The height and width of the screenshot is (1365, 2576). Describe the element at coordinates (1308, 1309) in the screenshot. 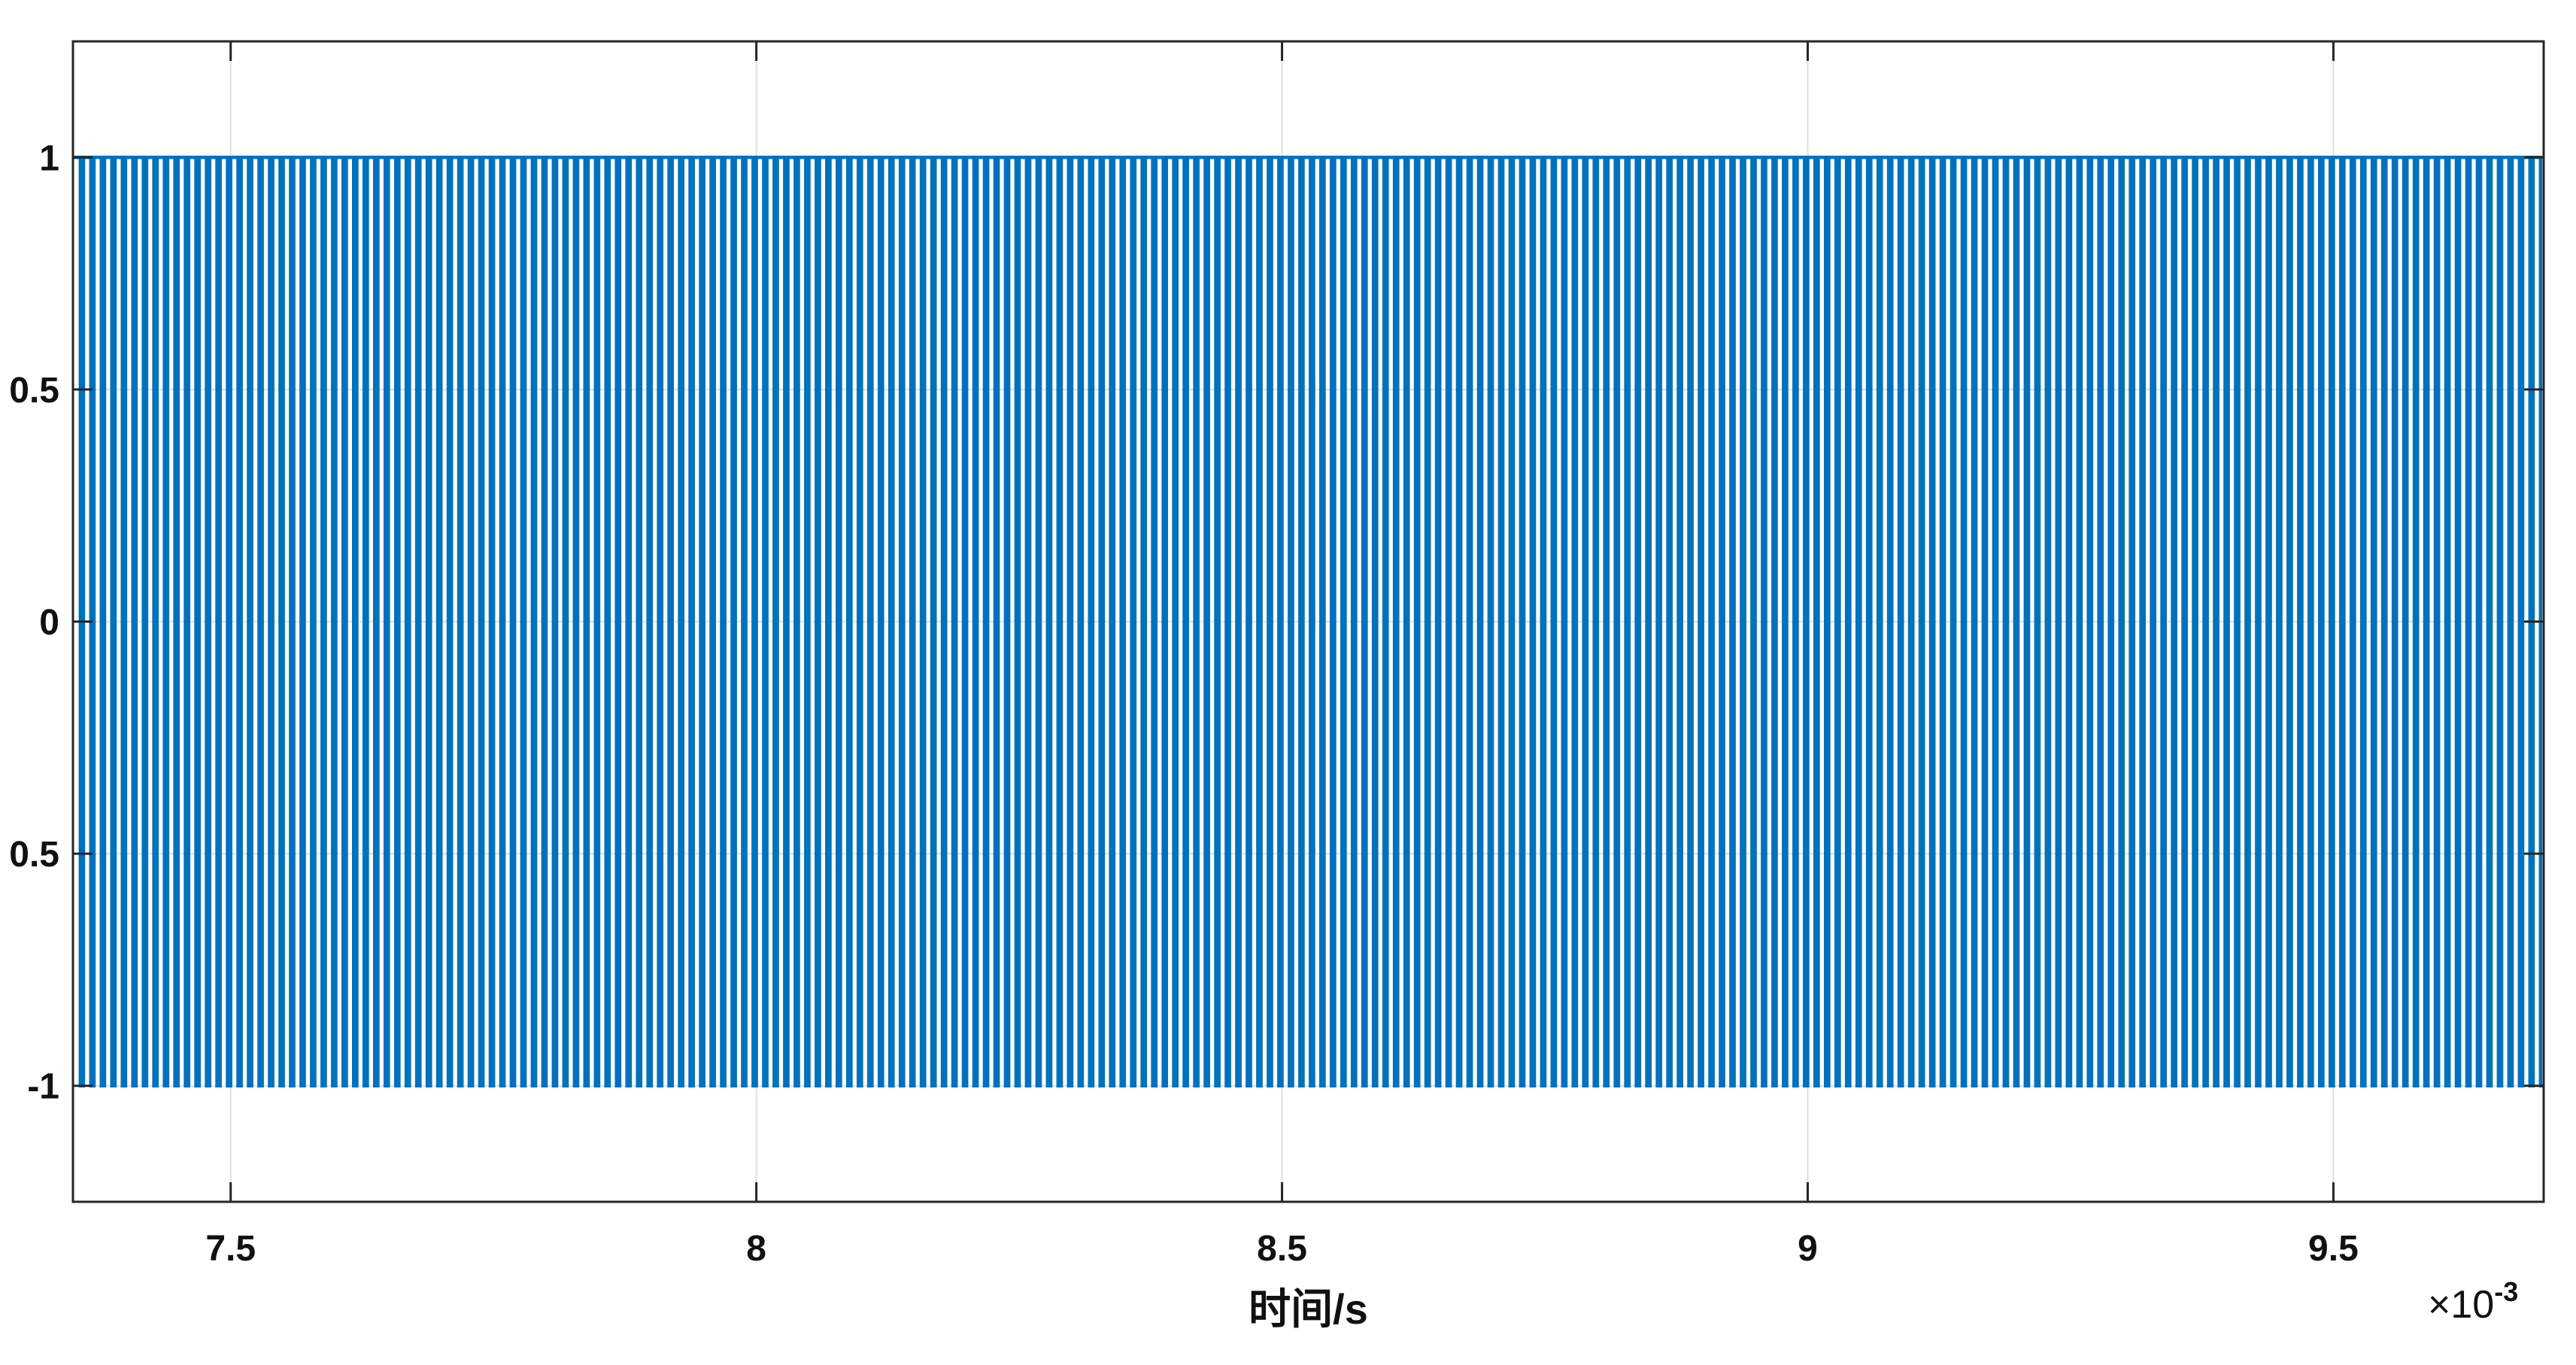

I see `x-axis-label: 时间/s` at that location.